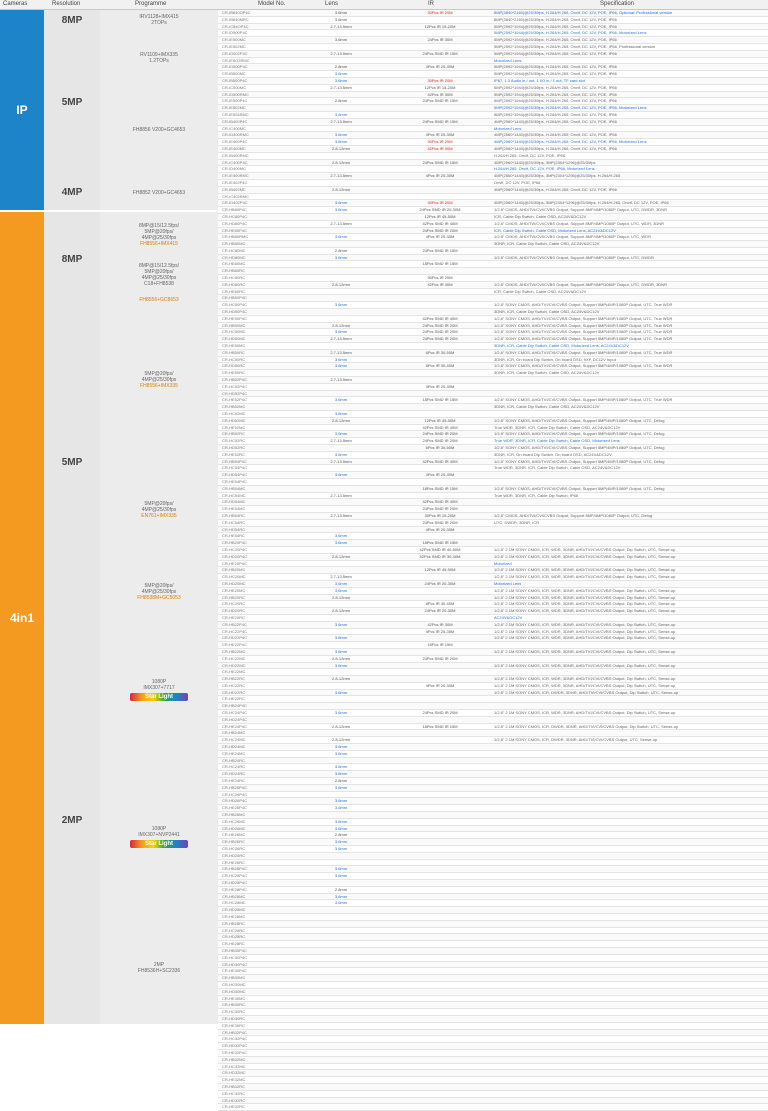 This screenshot has width=768, height=1111. Describe the element at coordinates (236, 12) in the screenshot. I see `model-cell: CR-IB840OP4C` at that location.